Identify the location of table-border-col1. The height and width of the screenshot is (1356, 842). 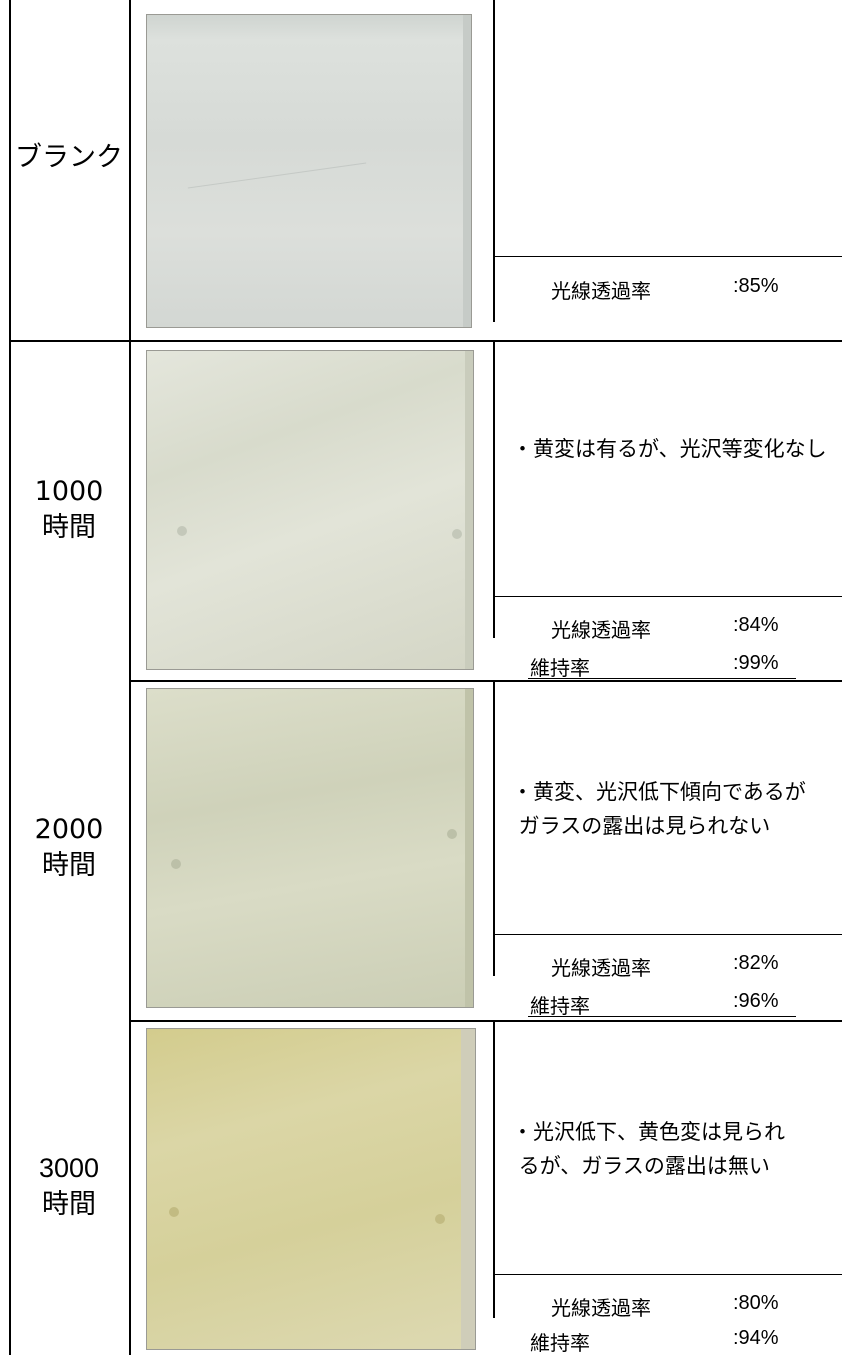
(130, 677).